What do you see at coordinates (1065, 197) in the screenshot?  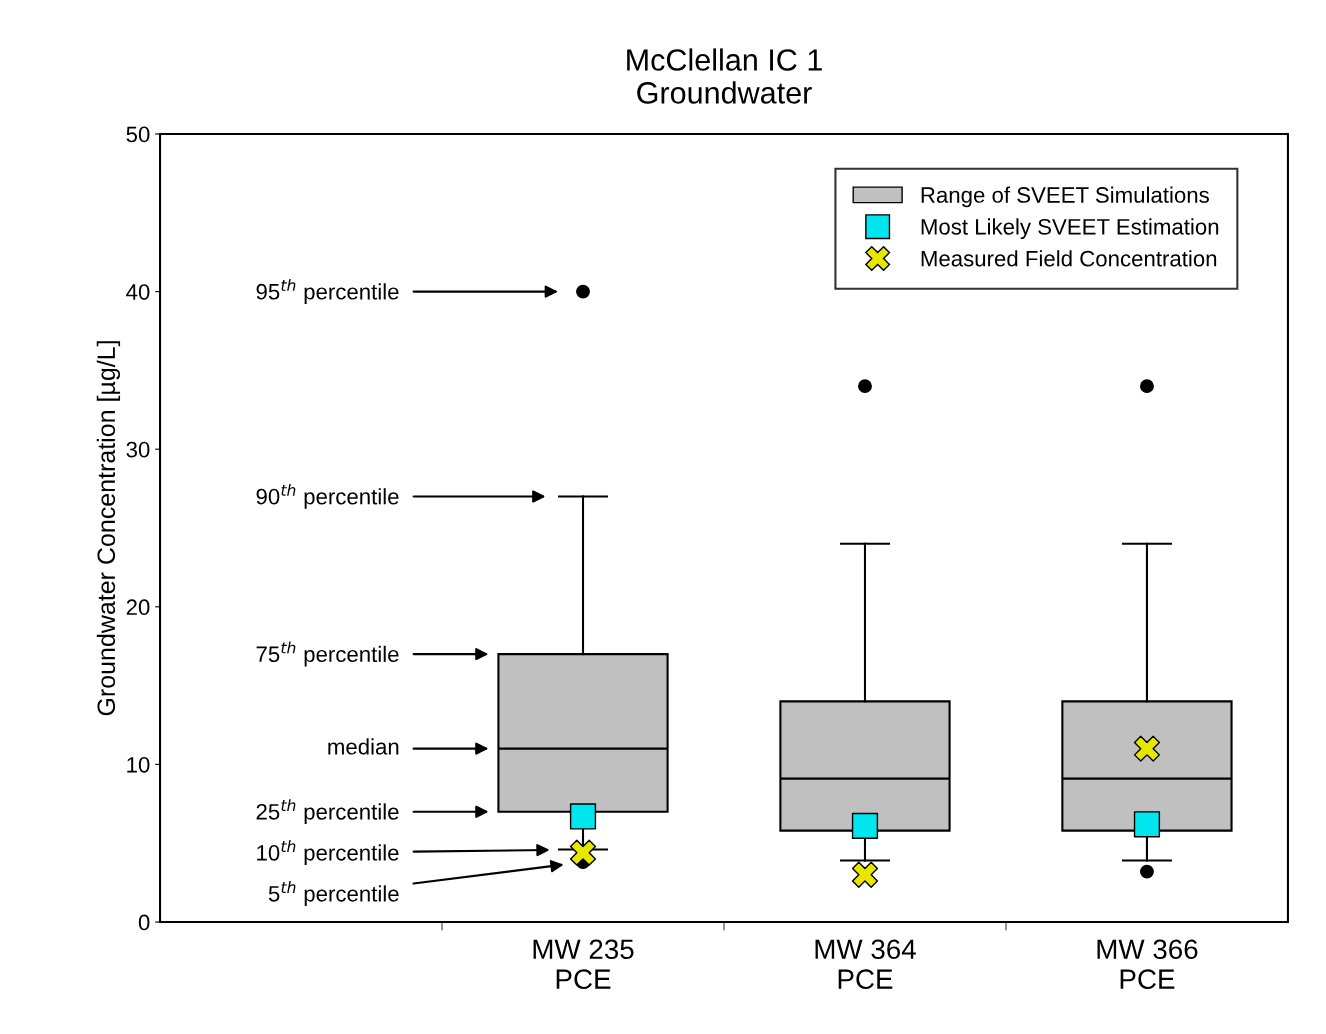 I see `legend-label: Range of SVEET Simulations` at bounding box center [1065, 197].